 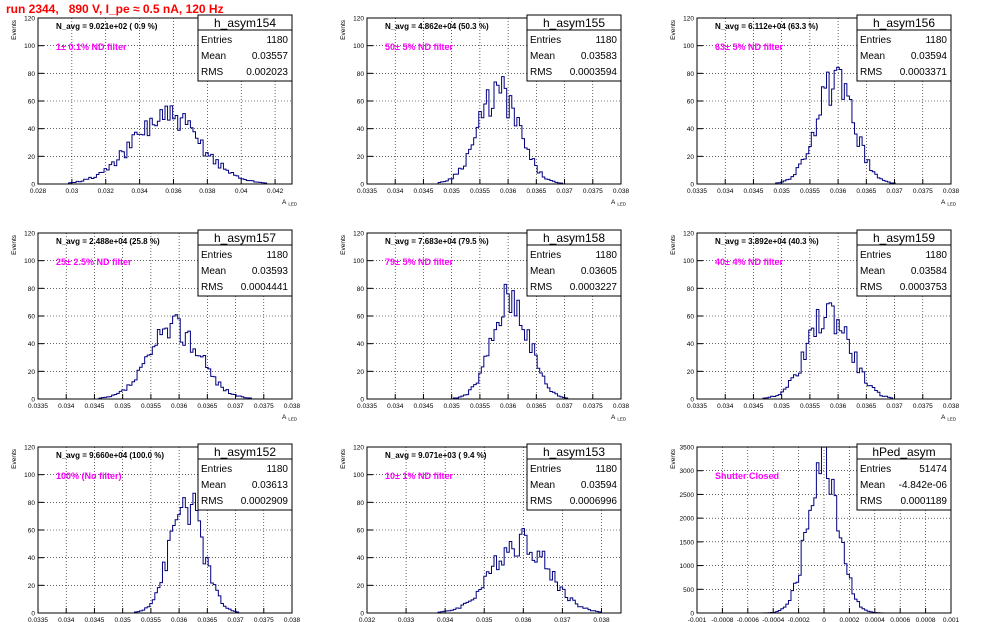 I want to click on stats-box-title: h_asym152, so click(x=245, y=452).